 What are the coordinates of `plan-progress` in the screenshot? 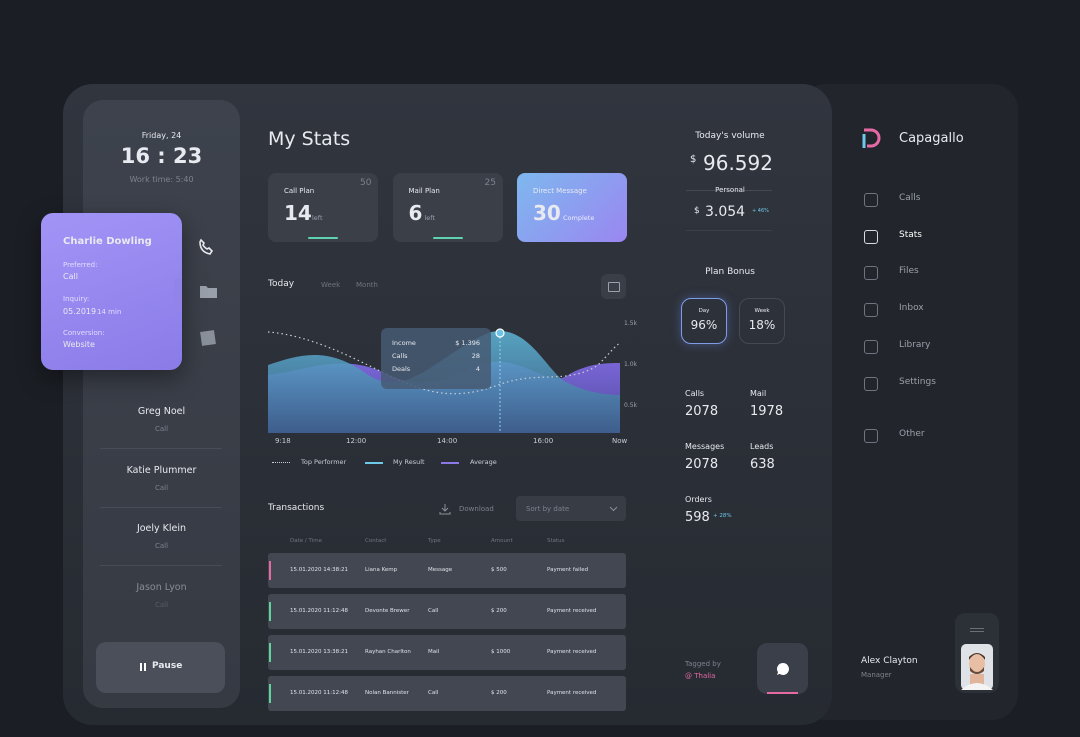 It's located at (447, 238).